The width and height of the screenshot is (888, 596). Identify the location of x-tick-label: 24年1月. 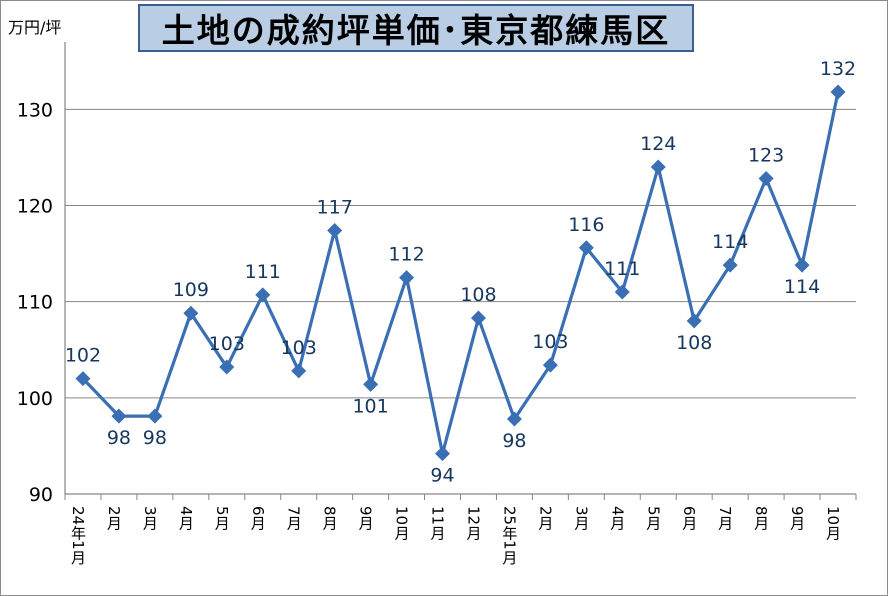
(78, 536).